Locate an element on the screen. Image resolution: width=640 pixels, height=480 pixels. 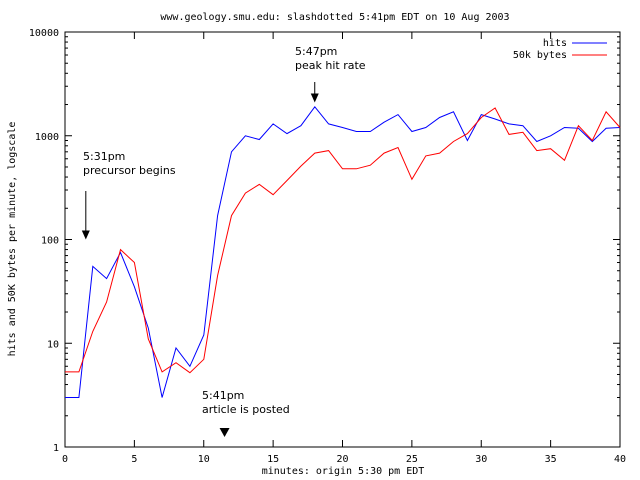
y-tick-label: 1 is located at coordinates (56, 448).